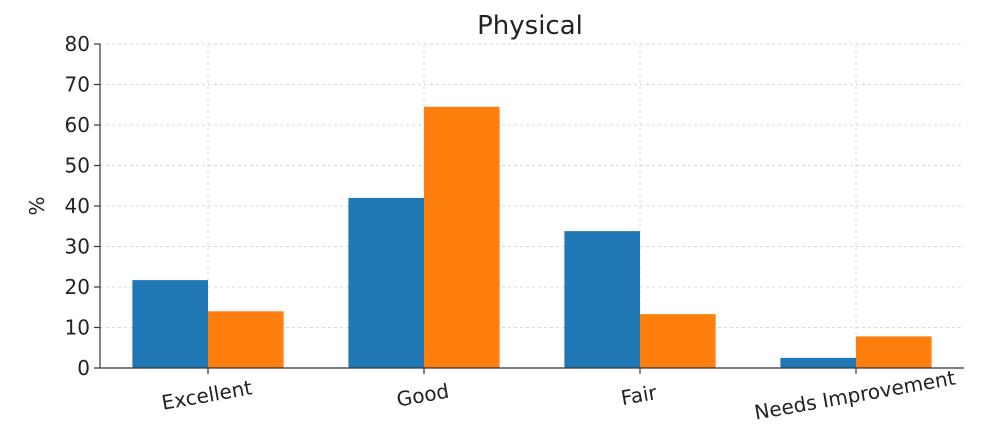 The height and width of the screenshot is (444, 994). Describe the element at coordinates (77, 328) in the screenshot. I see `y-tick-label: 10` at that location.